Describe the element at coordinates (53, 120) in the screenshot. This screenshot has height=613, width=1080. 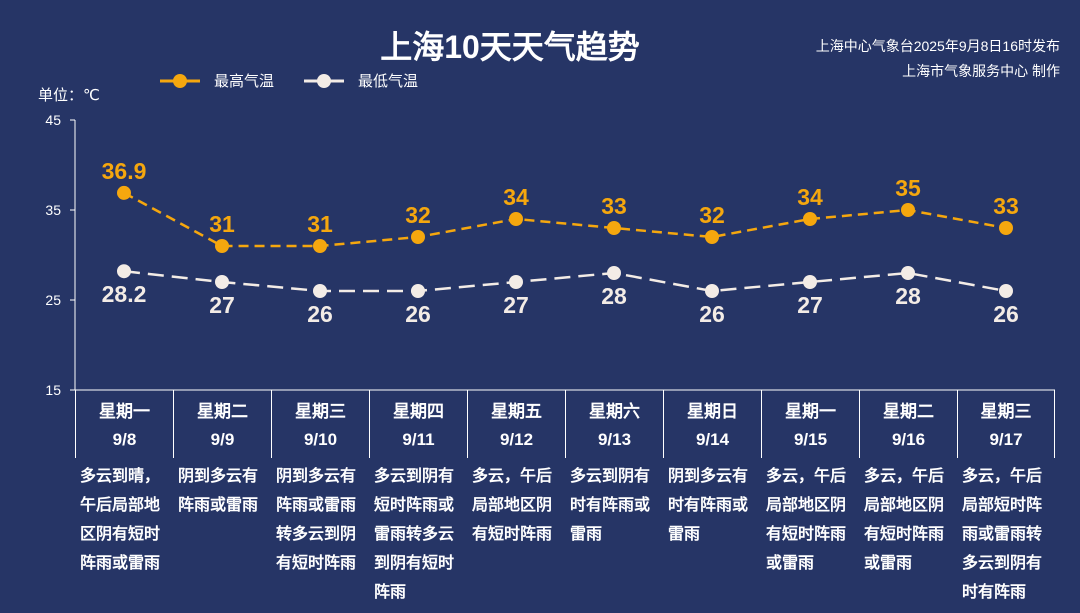
I see `y-tick-label: 45` at that location.